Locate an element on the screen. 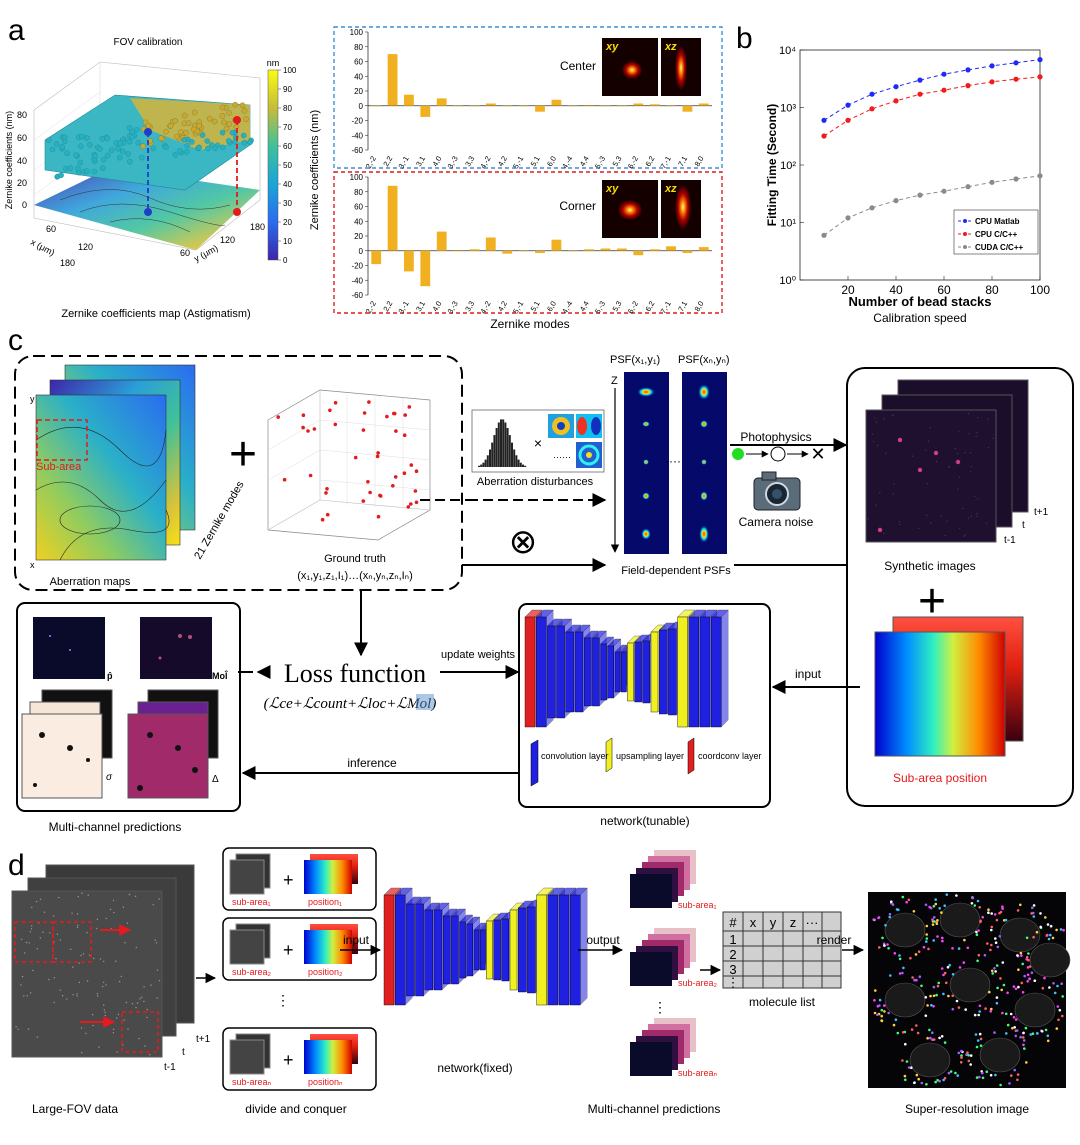 This screenshot has width=1080, height=1145. cell-nucleus is located at coordinates (1000, 1055).